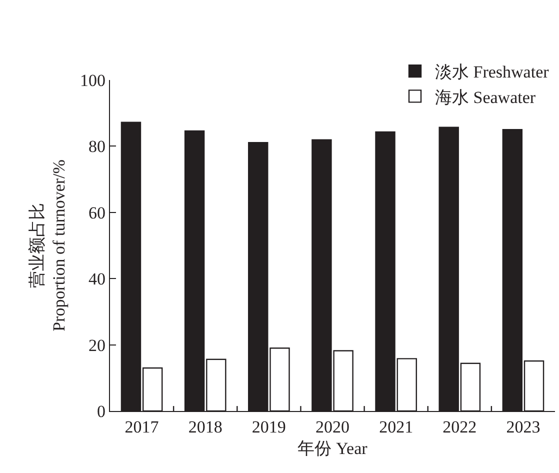 The width and height of the screenshot is (559, 473). Describe the element at coordinates (485, 97) in the screenshot. I see `legend-label: 海水 Seawater` at that location.